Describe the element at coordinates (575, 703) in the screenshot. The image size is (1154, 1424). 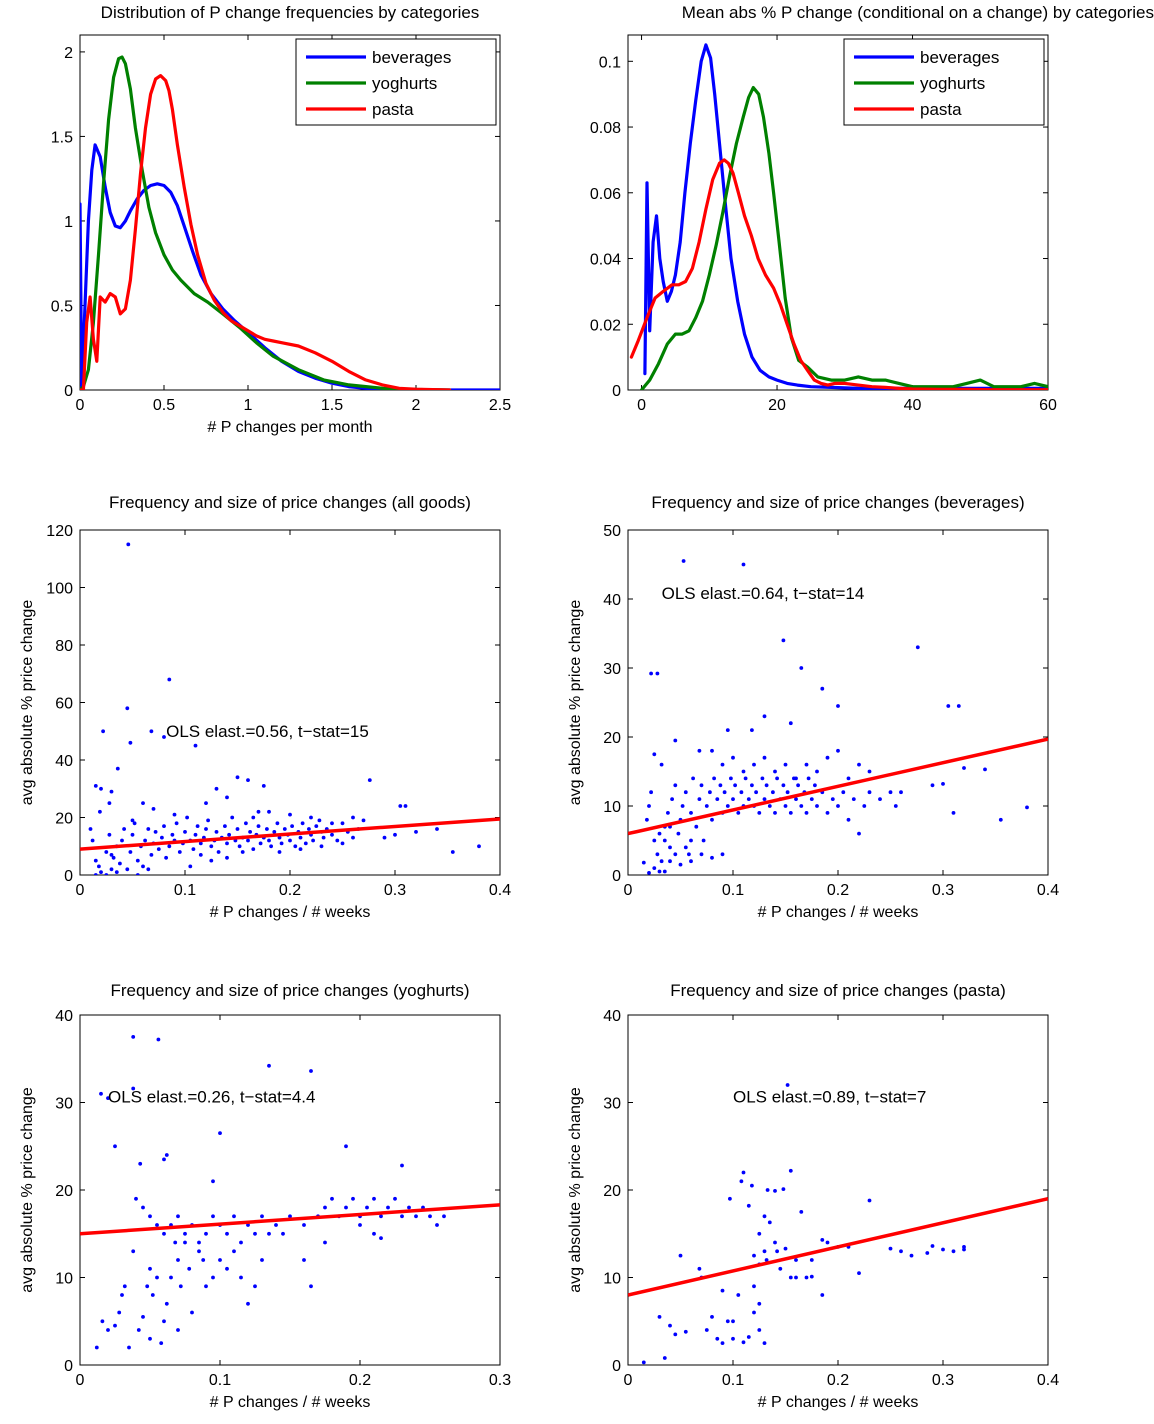
I see `y-axis-label: avg absolute % price change` at that location.